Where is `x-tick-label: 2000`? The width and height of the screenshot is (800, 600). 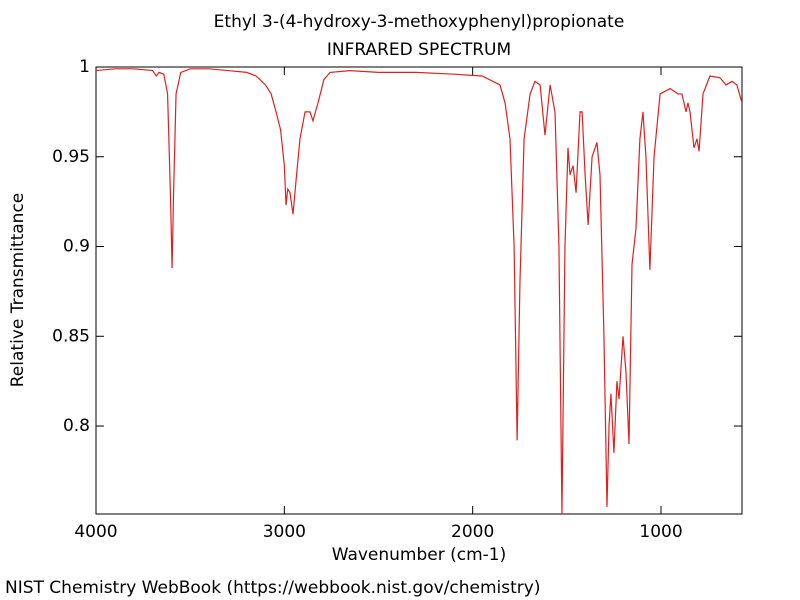 x-tick-label: 2000 is located at coordinates (472, 532).